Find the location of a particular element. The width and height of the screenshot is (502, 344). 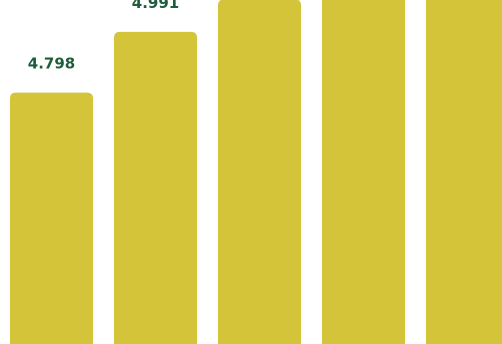

bar-value-label-1: 4.798 is located at coordinates (51, 64).